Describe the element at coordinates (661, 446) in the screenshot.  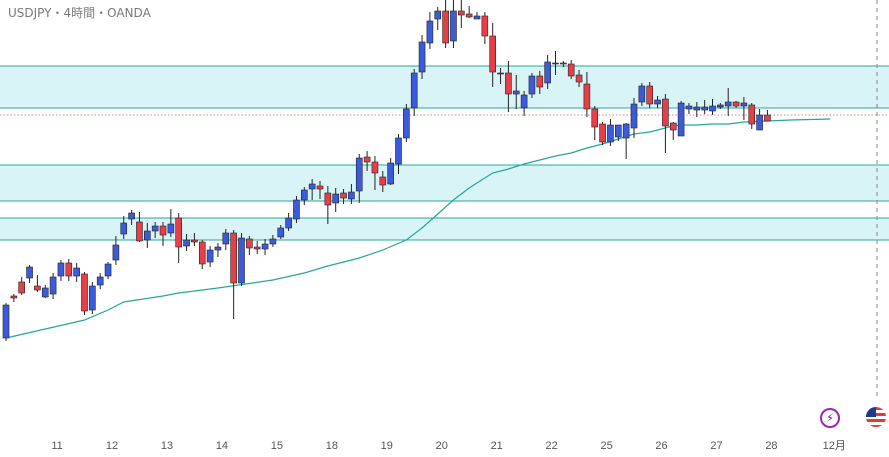
I see `x-tick-label: 26` at that location.